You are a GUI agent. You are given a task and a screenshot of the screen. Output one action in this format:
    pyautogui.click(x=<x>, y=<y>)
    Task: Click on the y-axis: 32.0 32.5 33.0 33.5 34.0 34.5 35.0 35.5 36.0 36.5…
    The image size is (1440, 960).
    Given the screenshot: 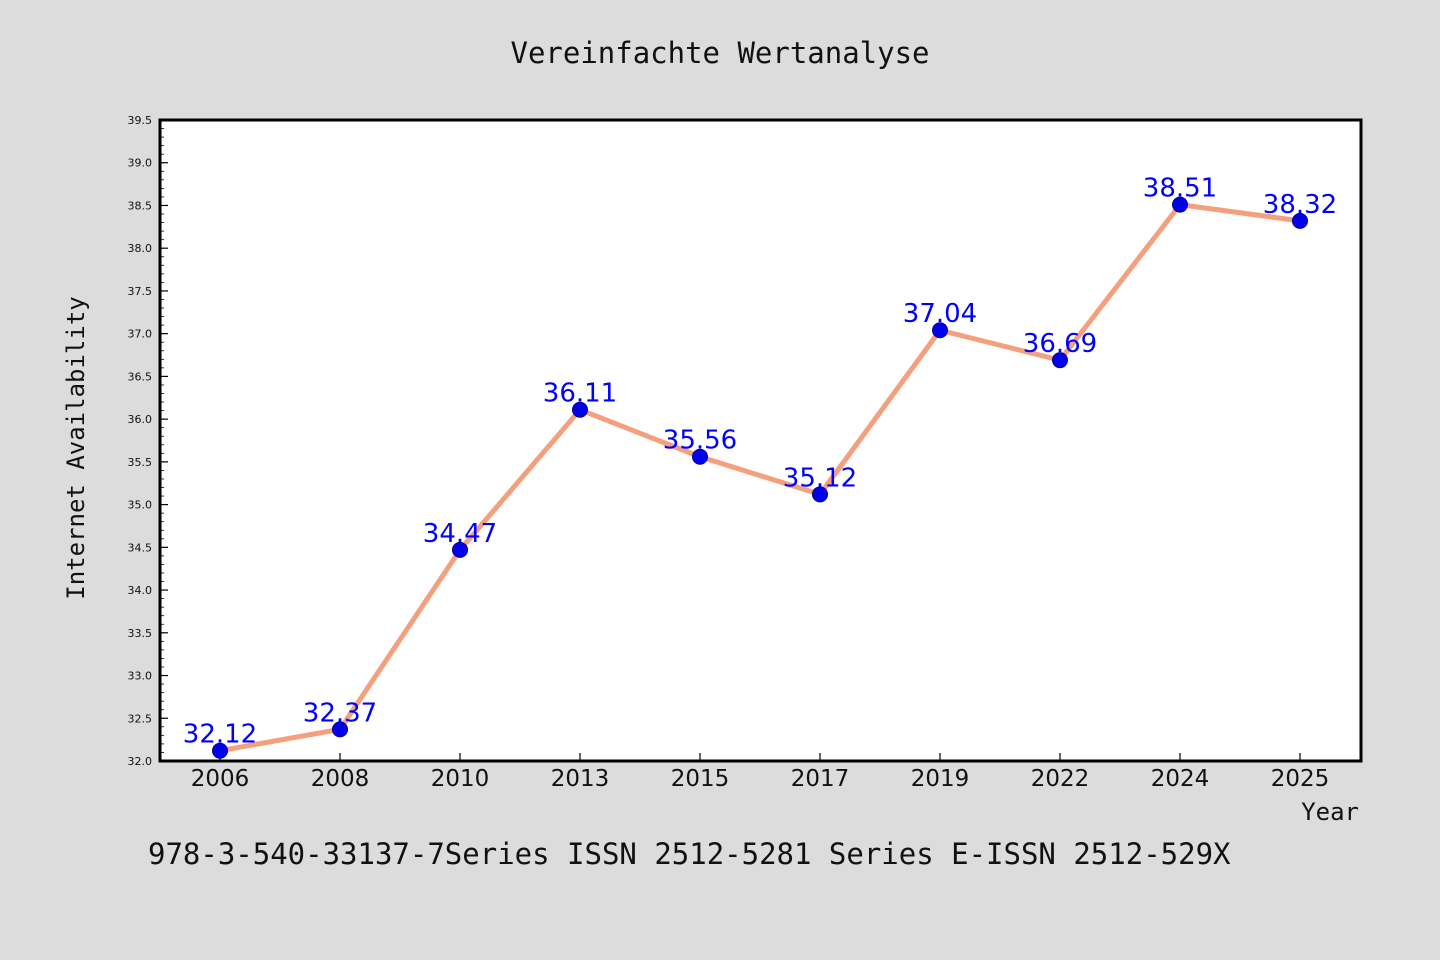 What is the action you would take?
    pyautogui.click(x=148, y=441)
    